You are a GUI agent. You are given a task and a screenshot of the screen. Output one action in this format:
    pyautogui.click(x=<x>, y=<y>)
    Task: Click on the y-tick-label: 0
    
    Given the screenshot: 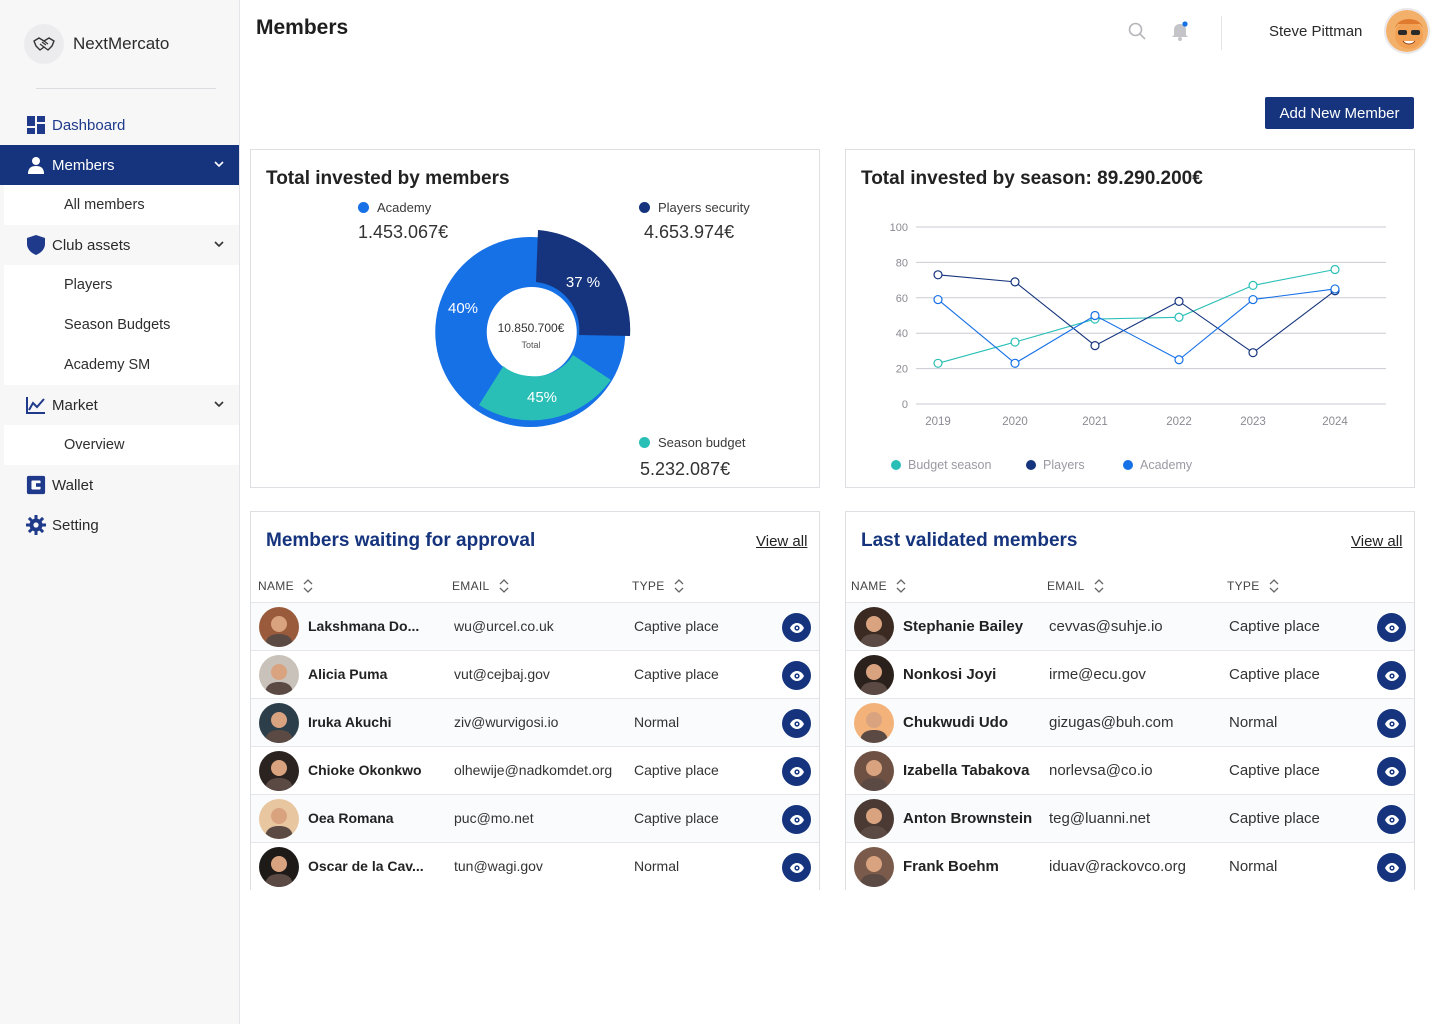 What is the action you would take?
    pyautogui.click(x=905, y=405)
    